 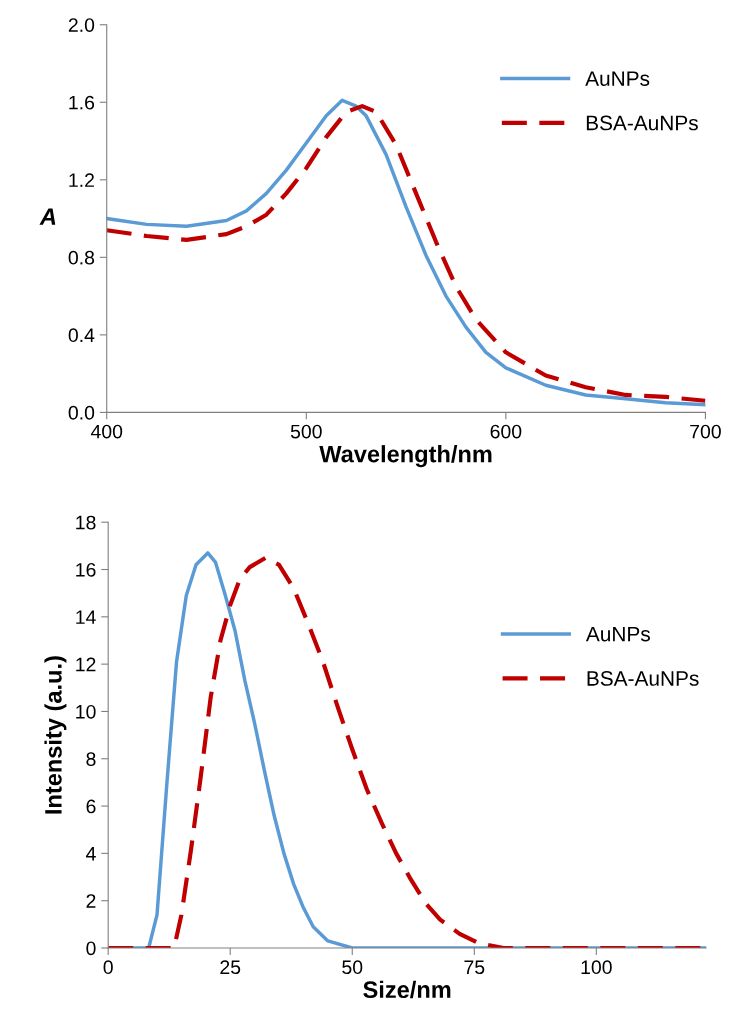 I want to click on y-tick-label: 12, so click(x=86, y=664).